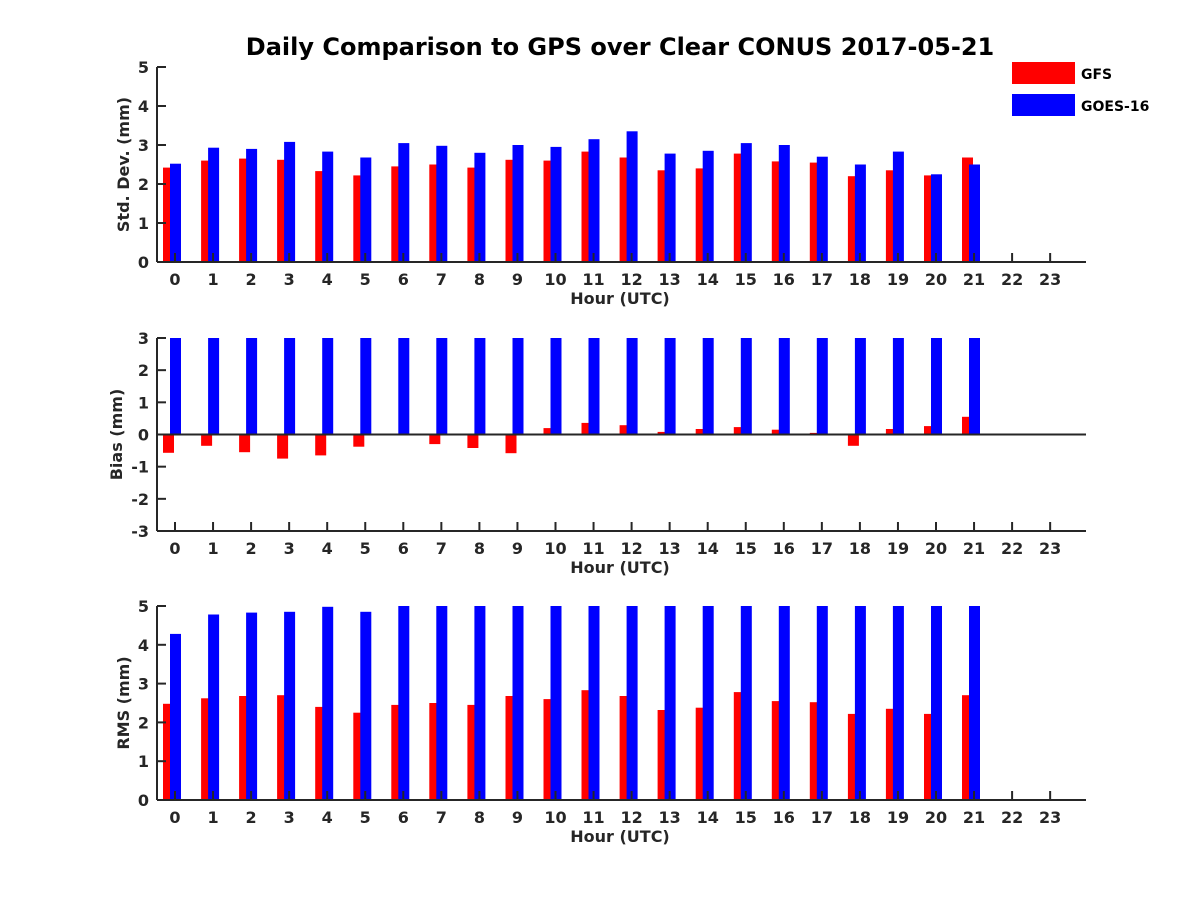 This screenshot has width=1200, height=900. I want to click on x-tick-label: 4, so click(327, 548).